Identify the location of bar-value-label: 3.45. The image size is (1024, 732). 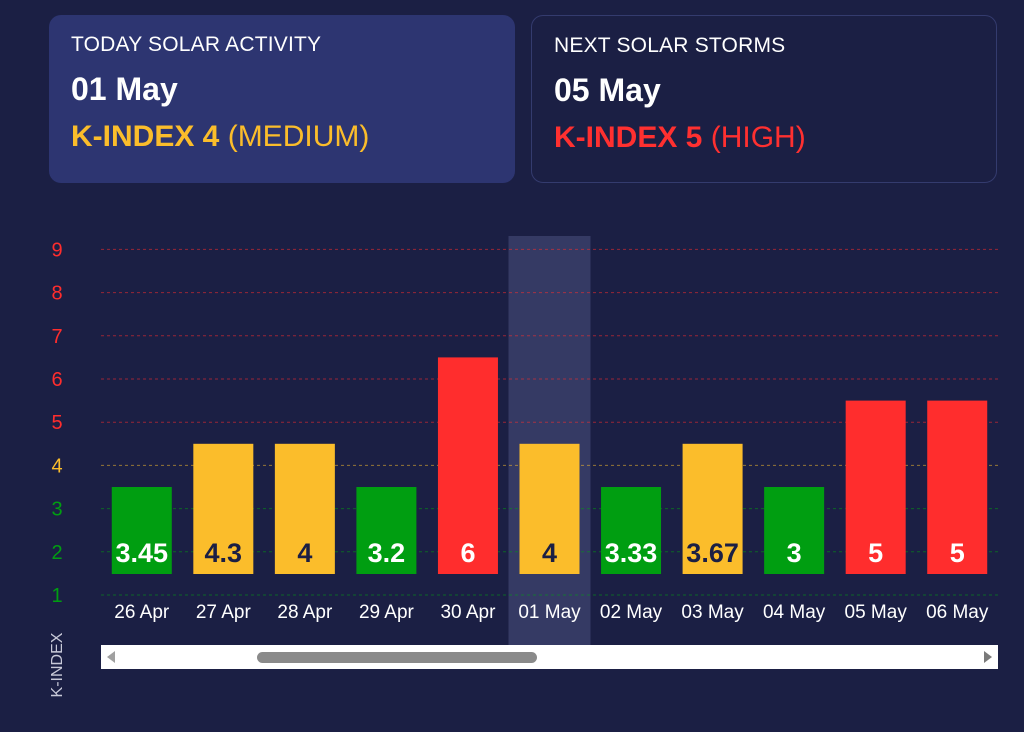
(141, 553).